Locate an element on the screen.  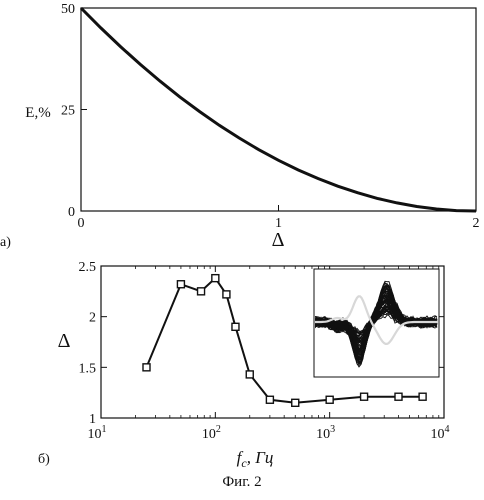
inset-waveform is located at coordinates (376, 323).